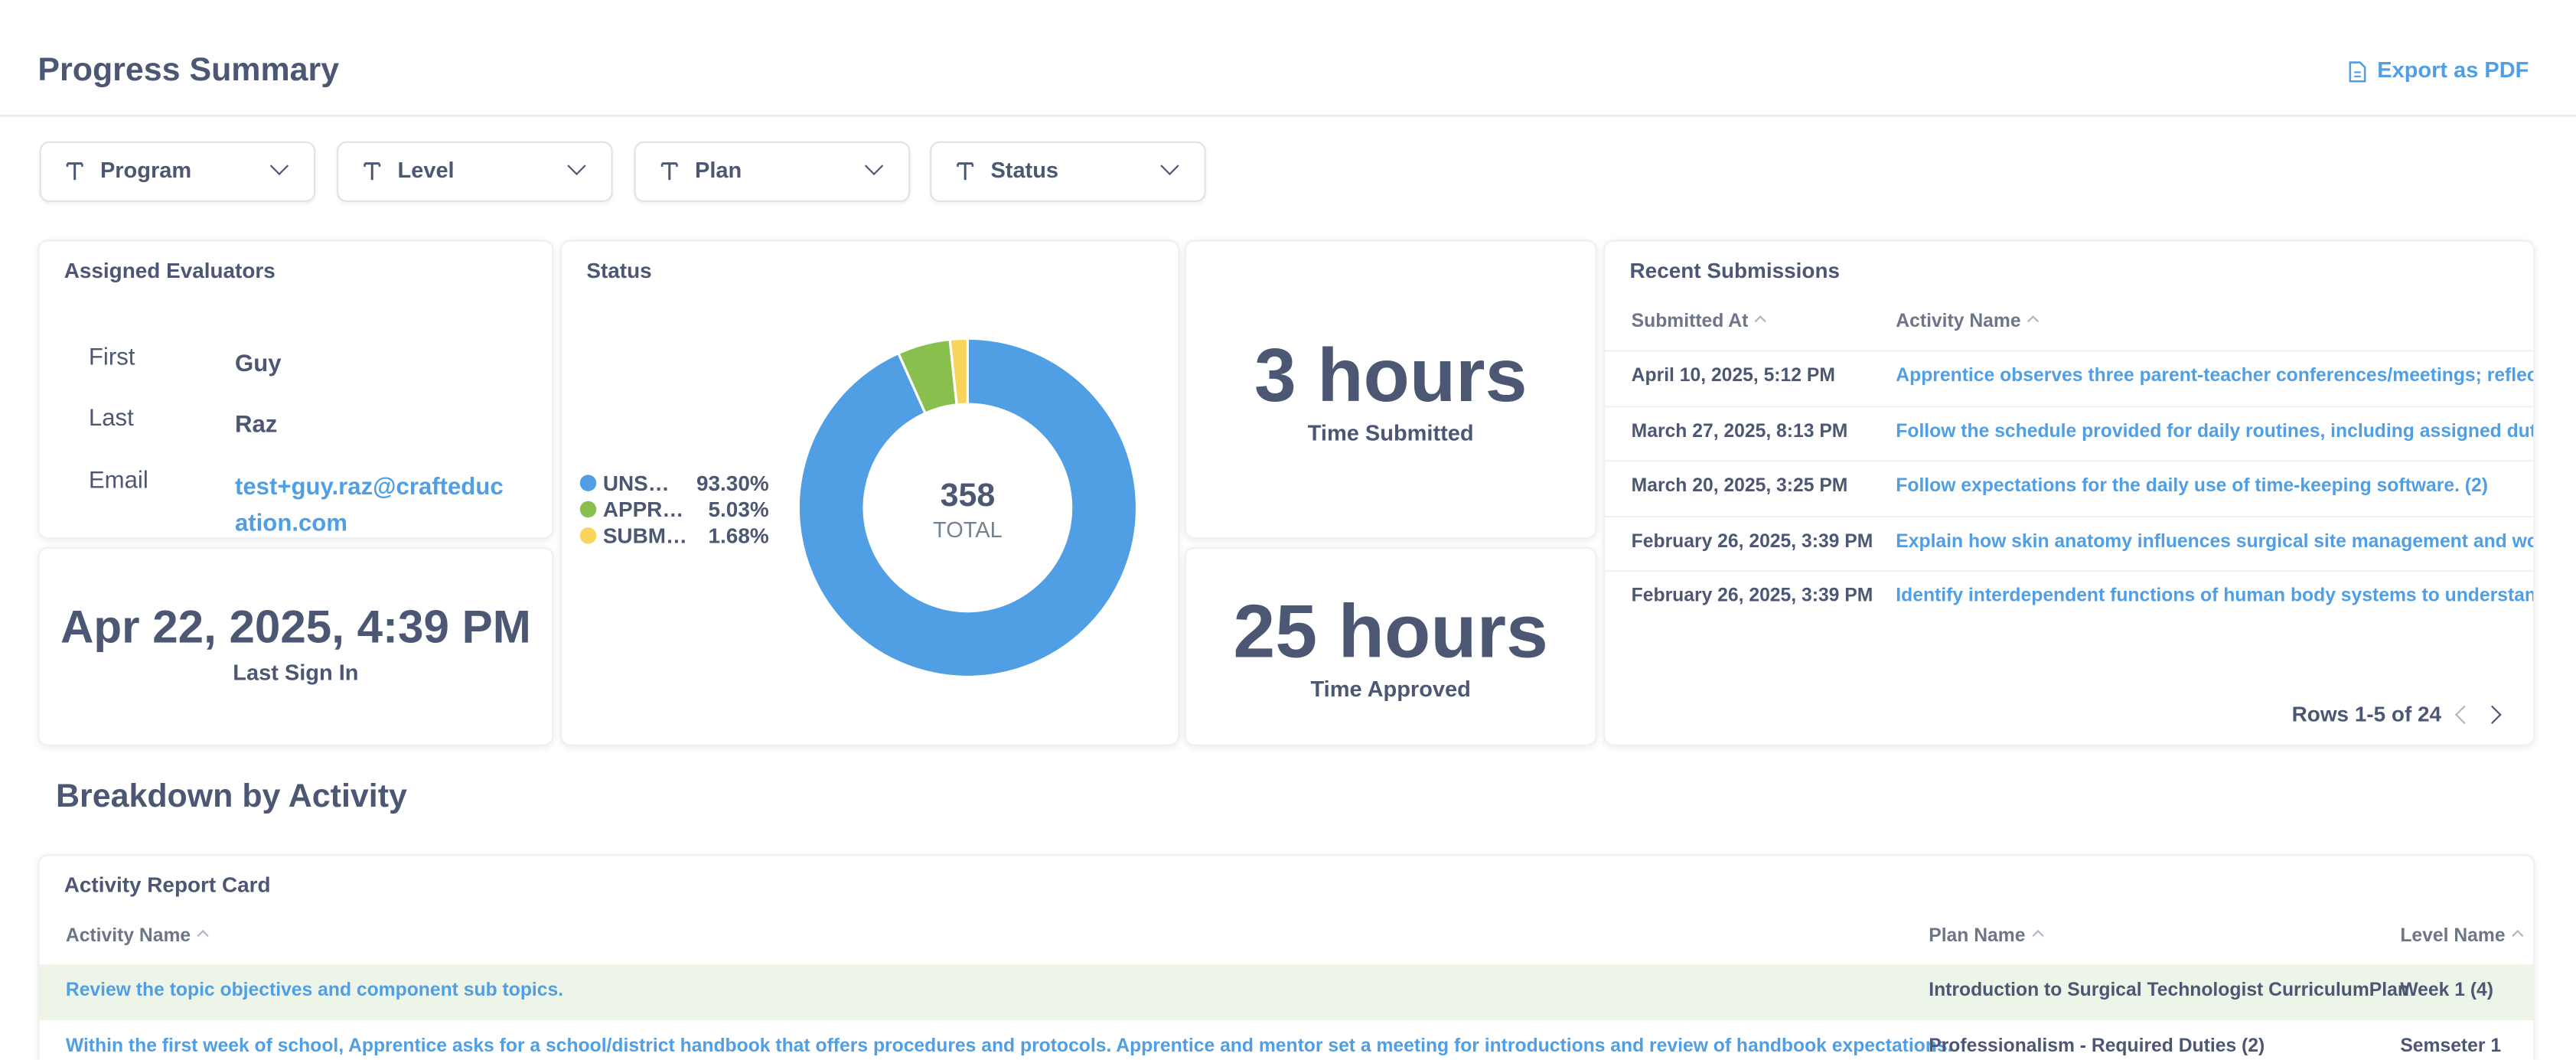  I want to click on filter-label: Level, so click(426, 170).